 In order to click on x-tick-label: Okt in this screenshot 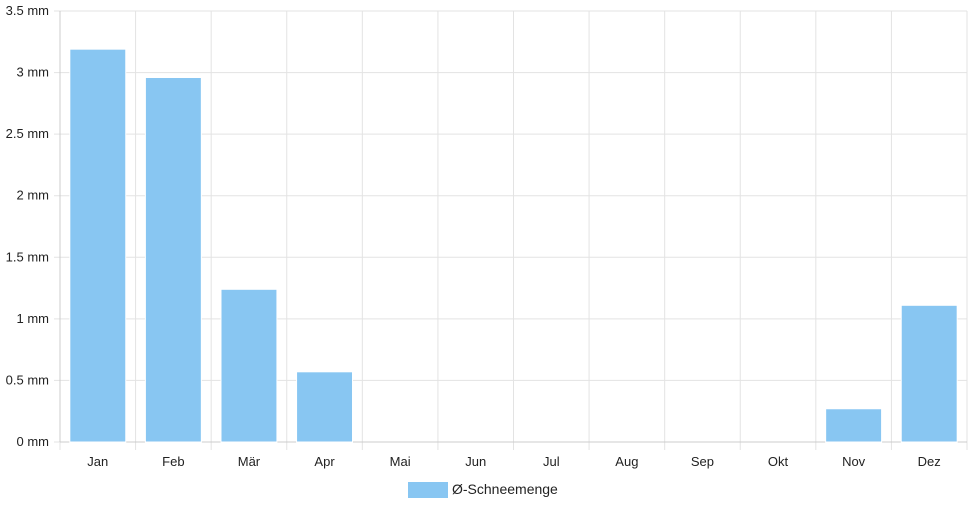, I will do `click(778, 461)`.